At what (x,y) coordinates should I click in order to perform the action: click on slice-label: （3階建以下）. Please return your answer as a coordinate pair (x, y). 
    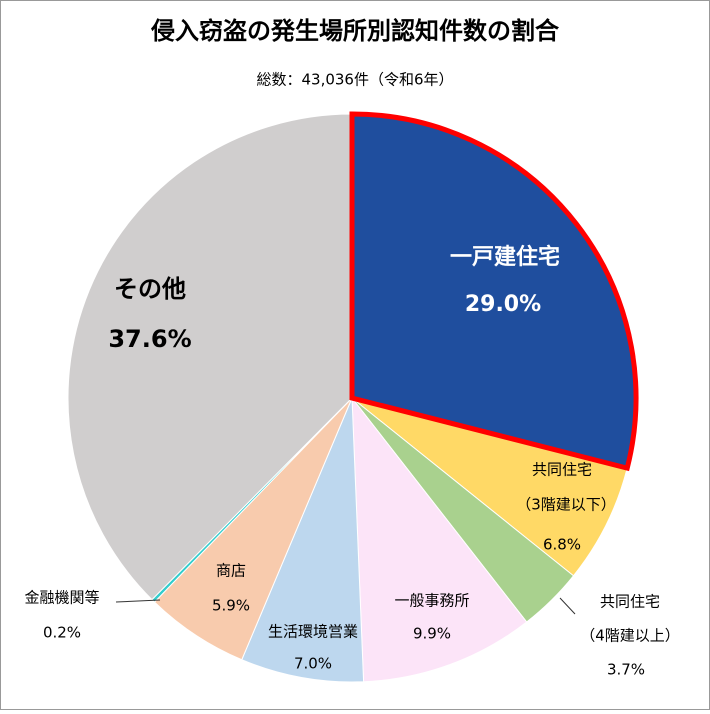
    Looking at the image, I should click on (566, 505).